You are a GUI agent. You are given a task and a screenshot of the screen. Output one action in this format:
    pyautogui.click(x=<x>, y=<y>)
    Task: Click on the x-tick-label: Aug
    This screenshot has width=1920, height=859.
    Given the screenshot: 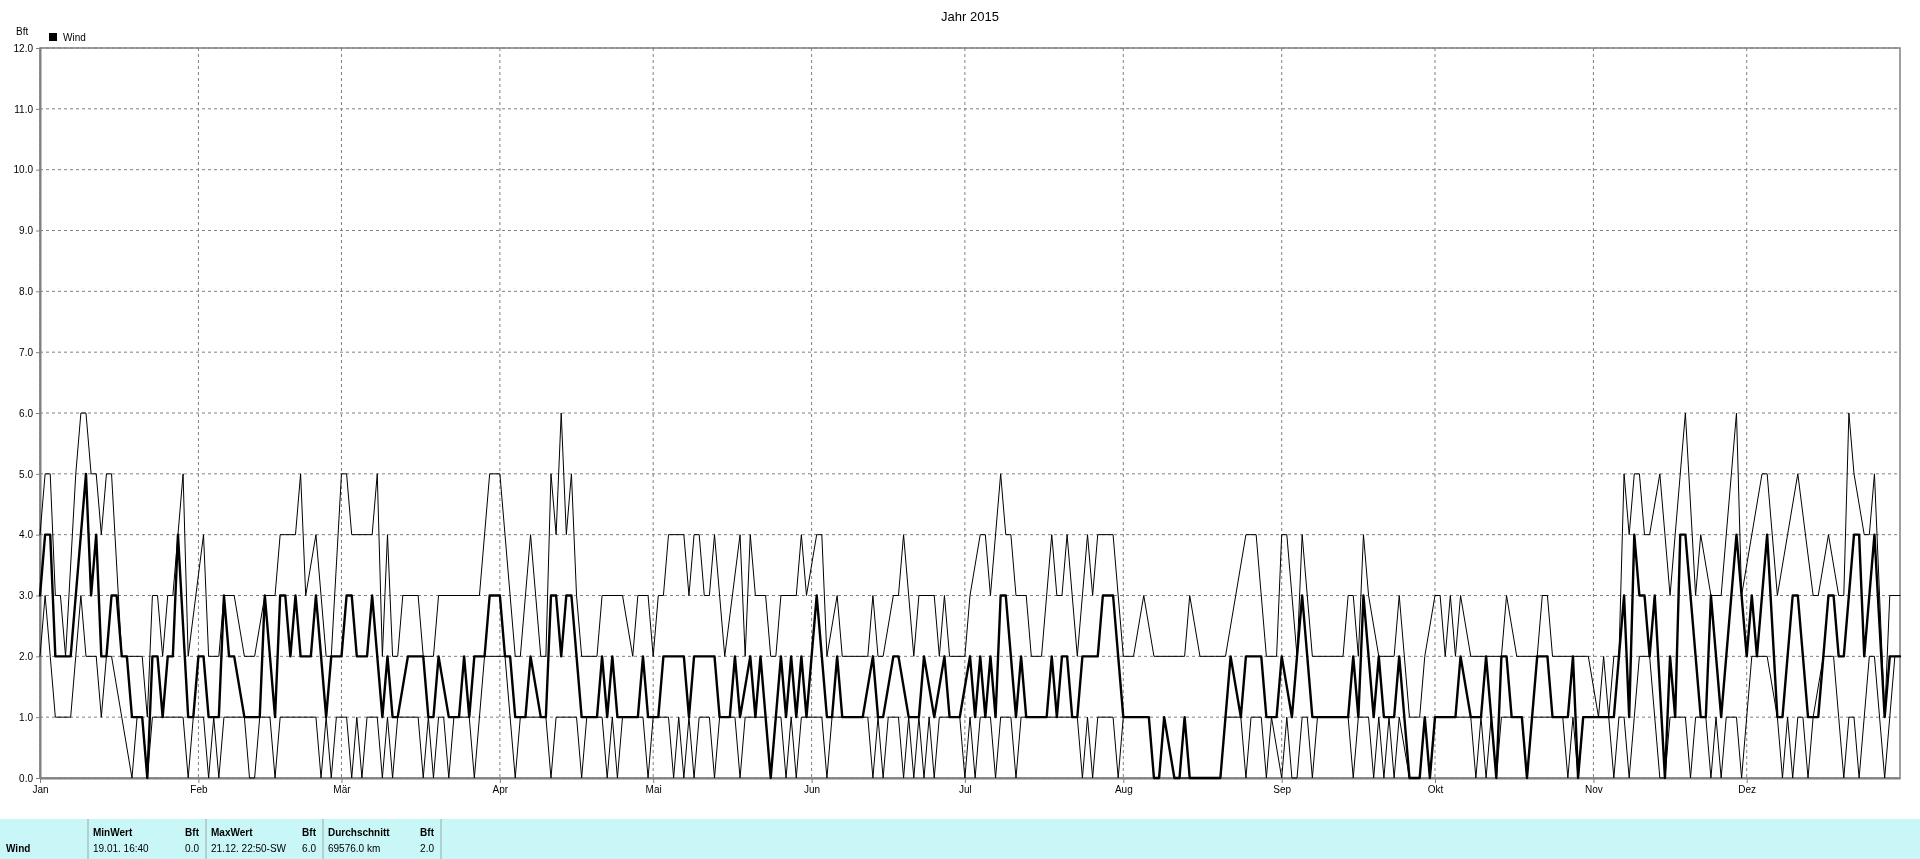 What is the action you would take?
    pyautogui.click(x=1123, y=790)
    